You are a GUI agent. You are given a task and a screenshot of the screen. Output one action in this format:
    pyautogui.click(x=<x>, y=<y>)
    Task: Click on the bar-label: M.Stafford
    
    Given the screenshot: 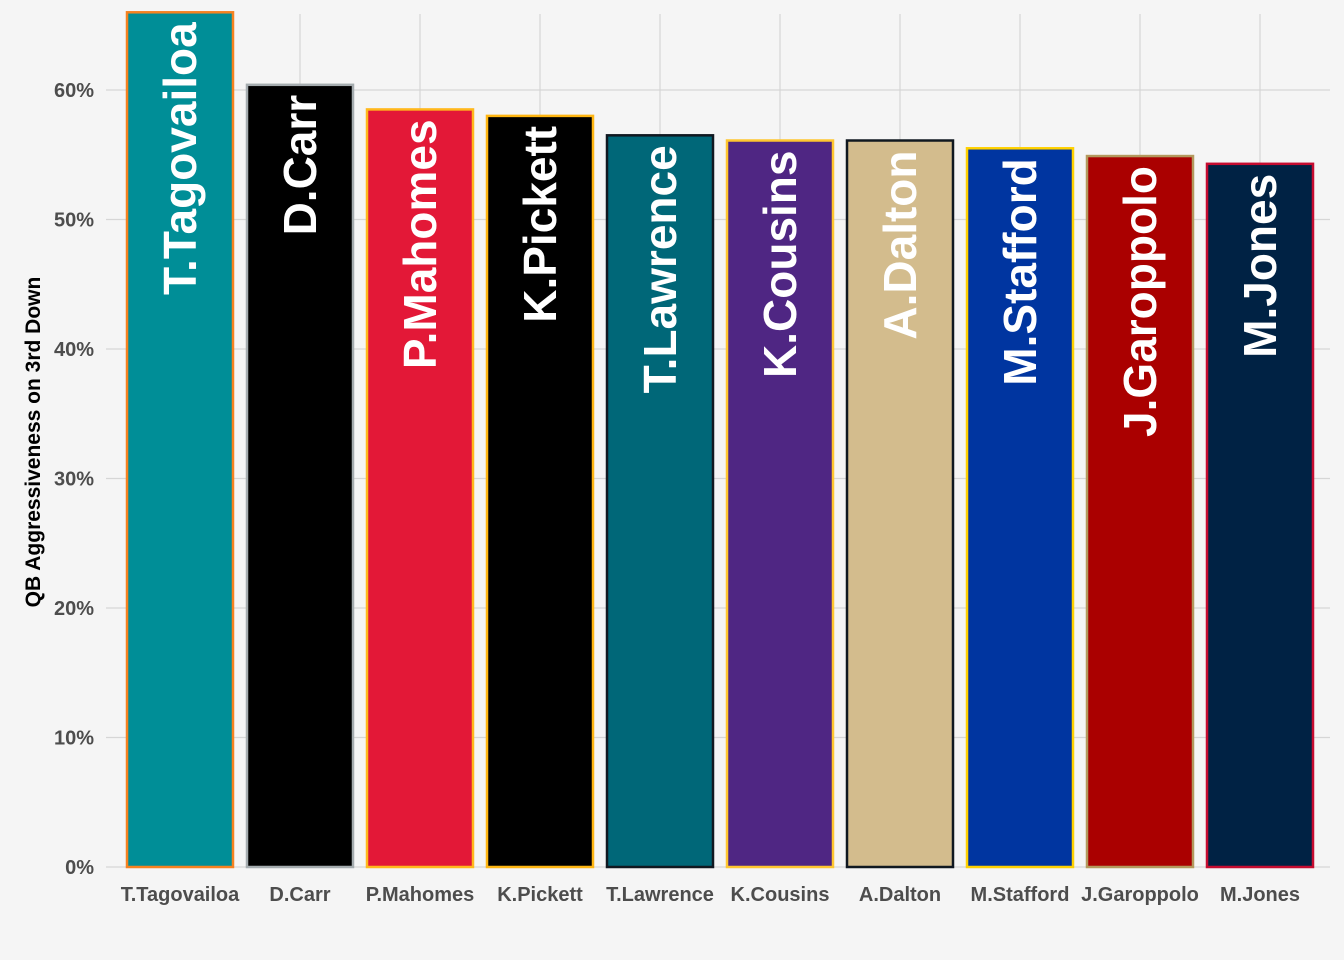 What is the action you would take?
    pyautogui.click(x=1020, y=271)
    